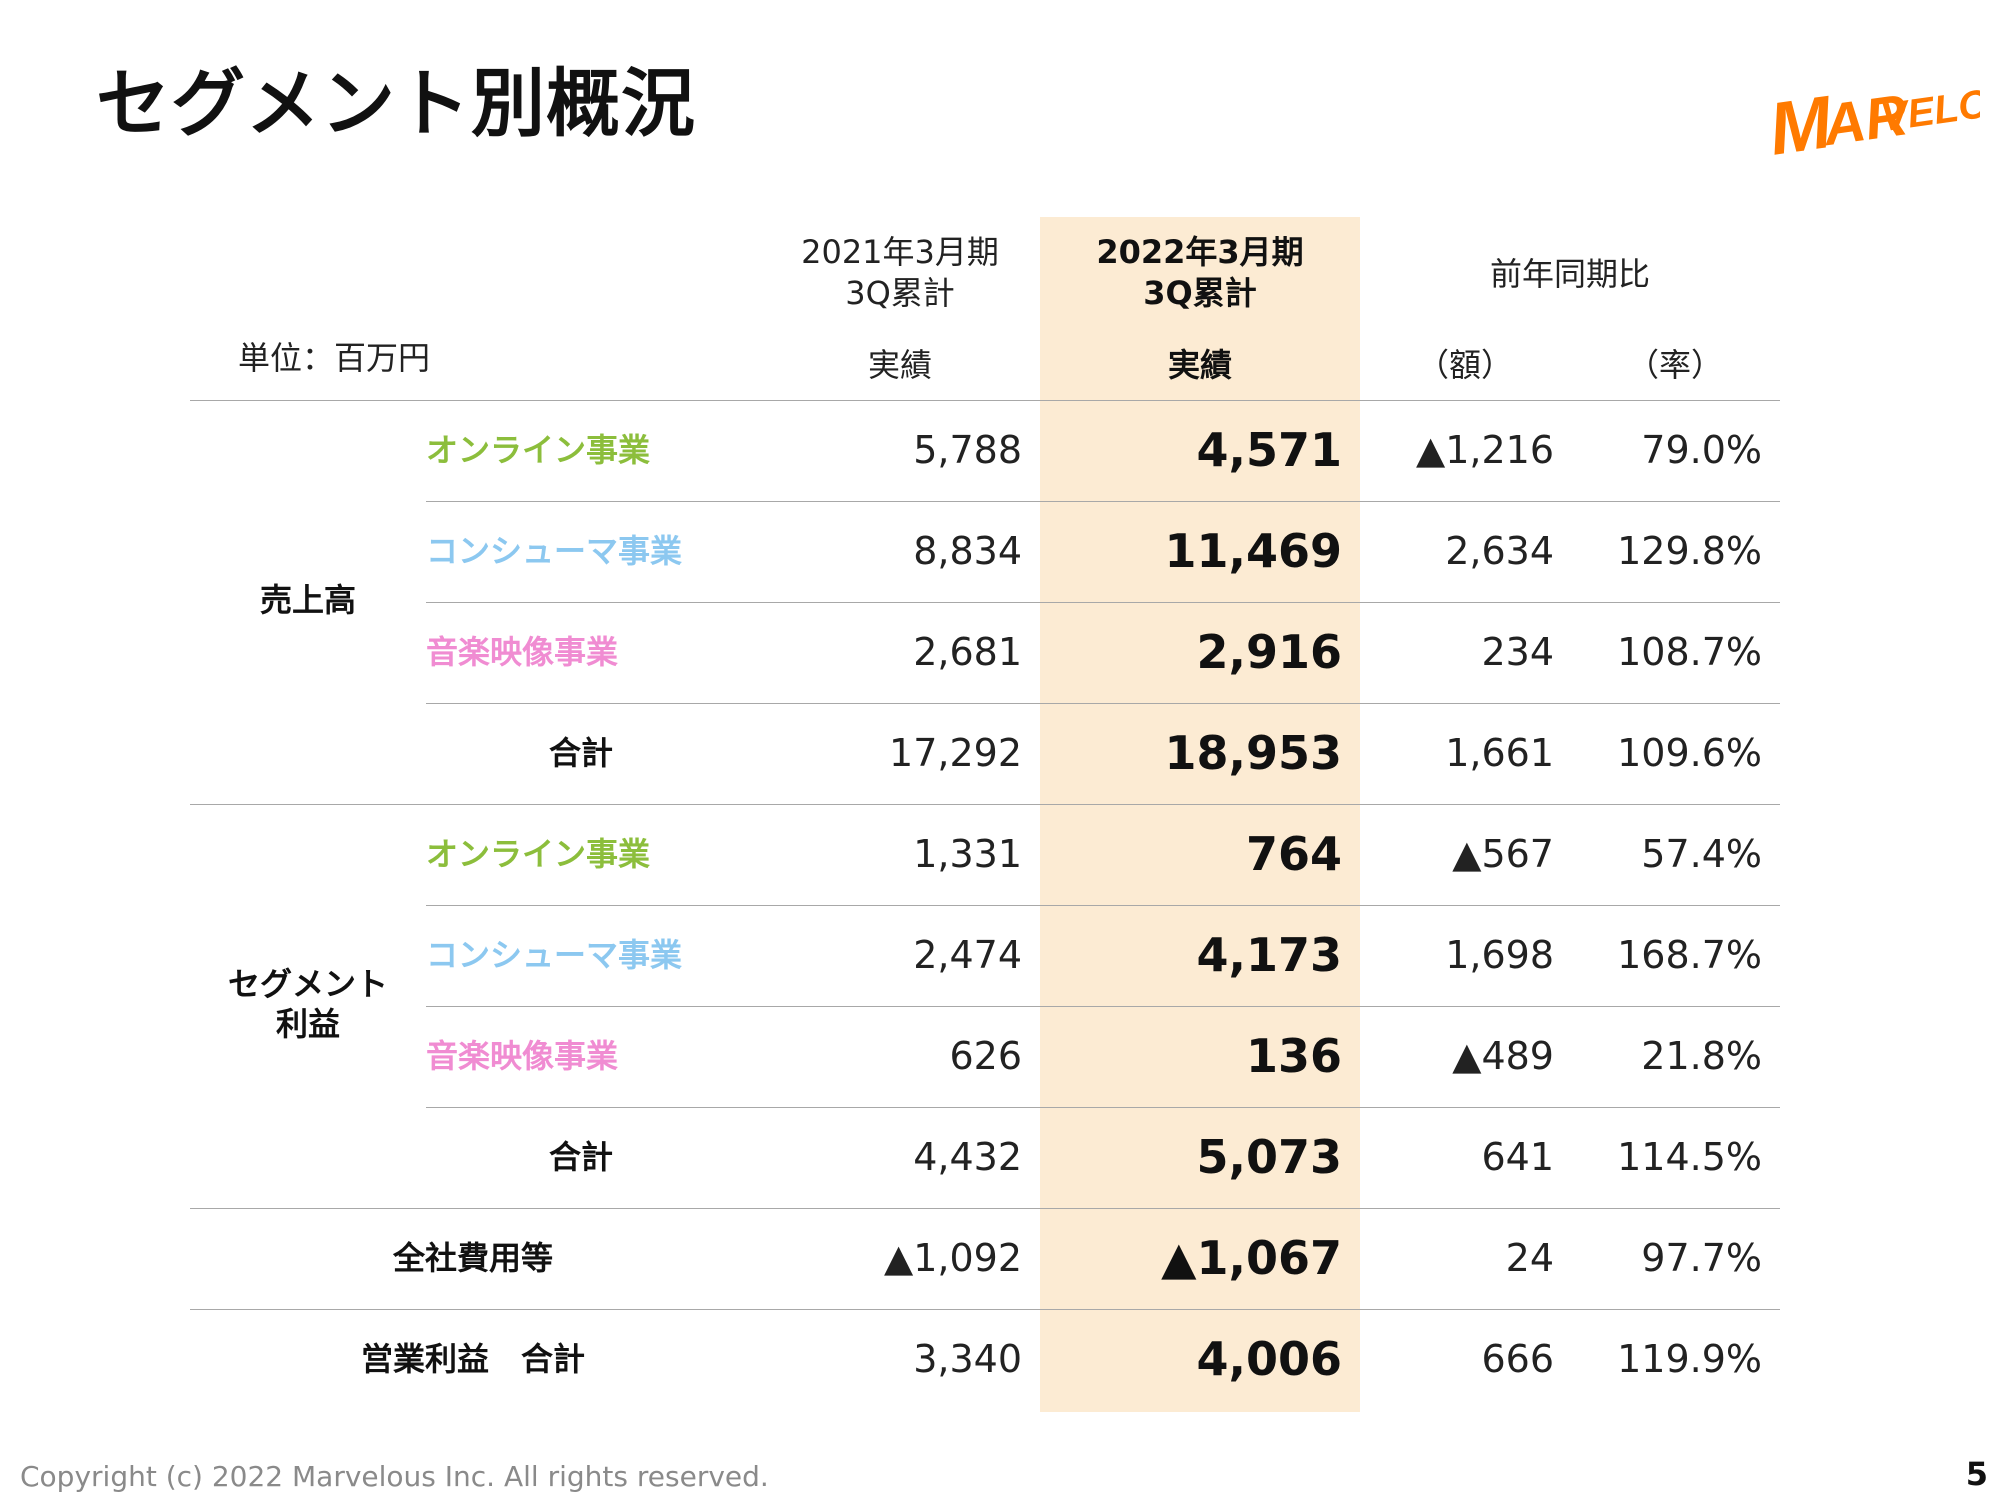 Image resolution: width=2000 pixels, height=1500 pixels. Describe the element at coordinates (1701, 450) in the screenshot. I see `yoy-rate-cell: 79.0%` at that location.